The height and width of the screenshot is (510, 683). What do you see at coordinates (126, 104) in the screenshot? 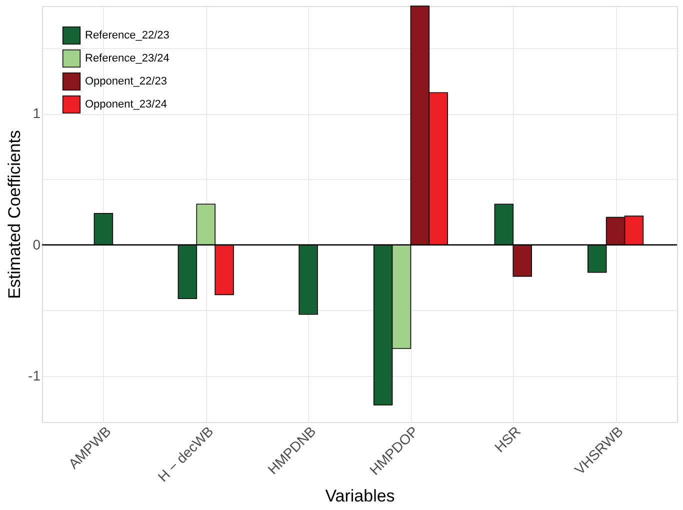
I see `legend-label: Opponent_23/24` at bounding box center [126, 104].